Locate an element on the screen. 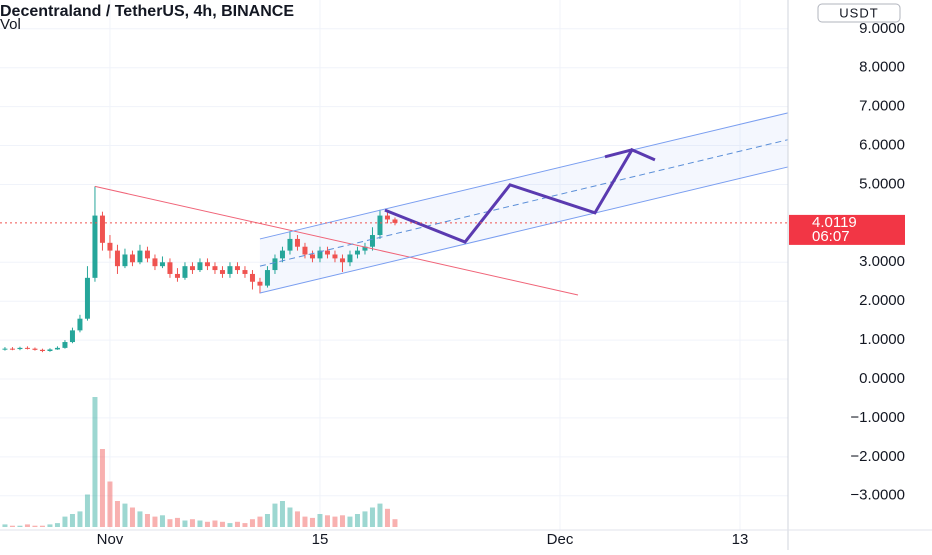 Image resolution: width=932 pixels, height=555 pixels. y-tick-label: 5.0000 is located at coordinates (882, 183).